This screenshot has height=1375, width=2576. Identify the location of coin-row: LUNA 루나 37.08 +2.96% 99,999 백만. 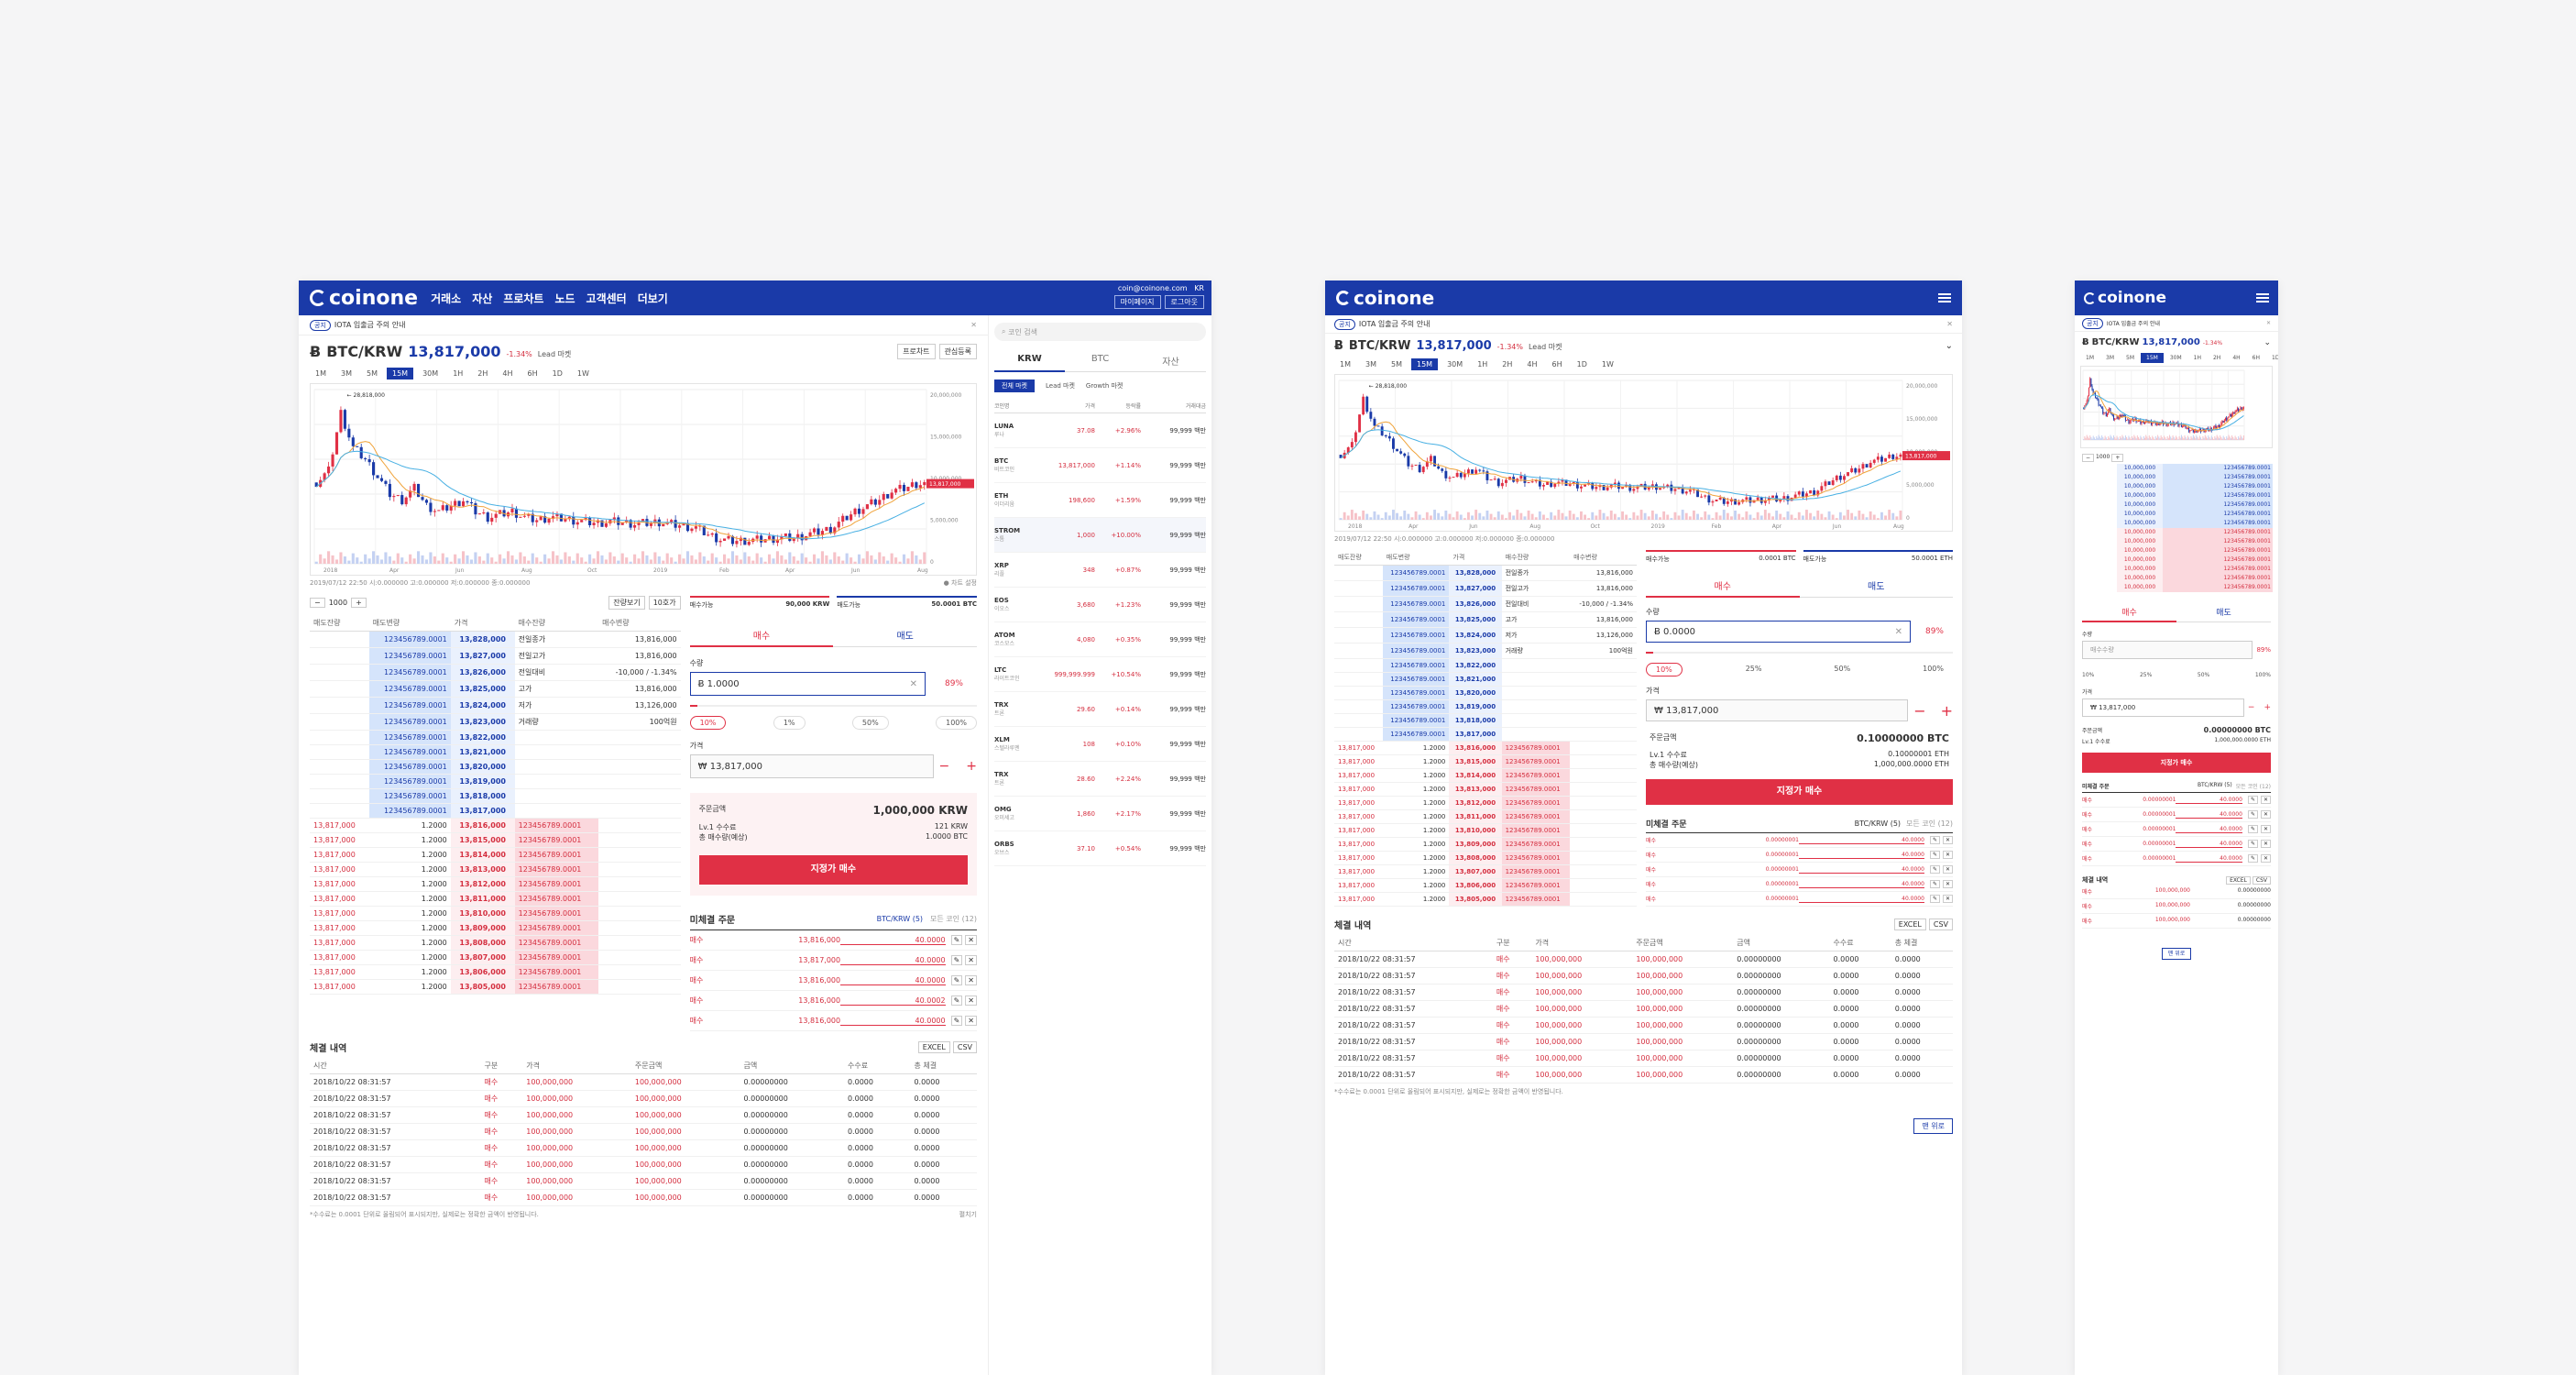
(1100, 430).